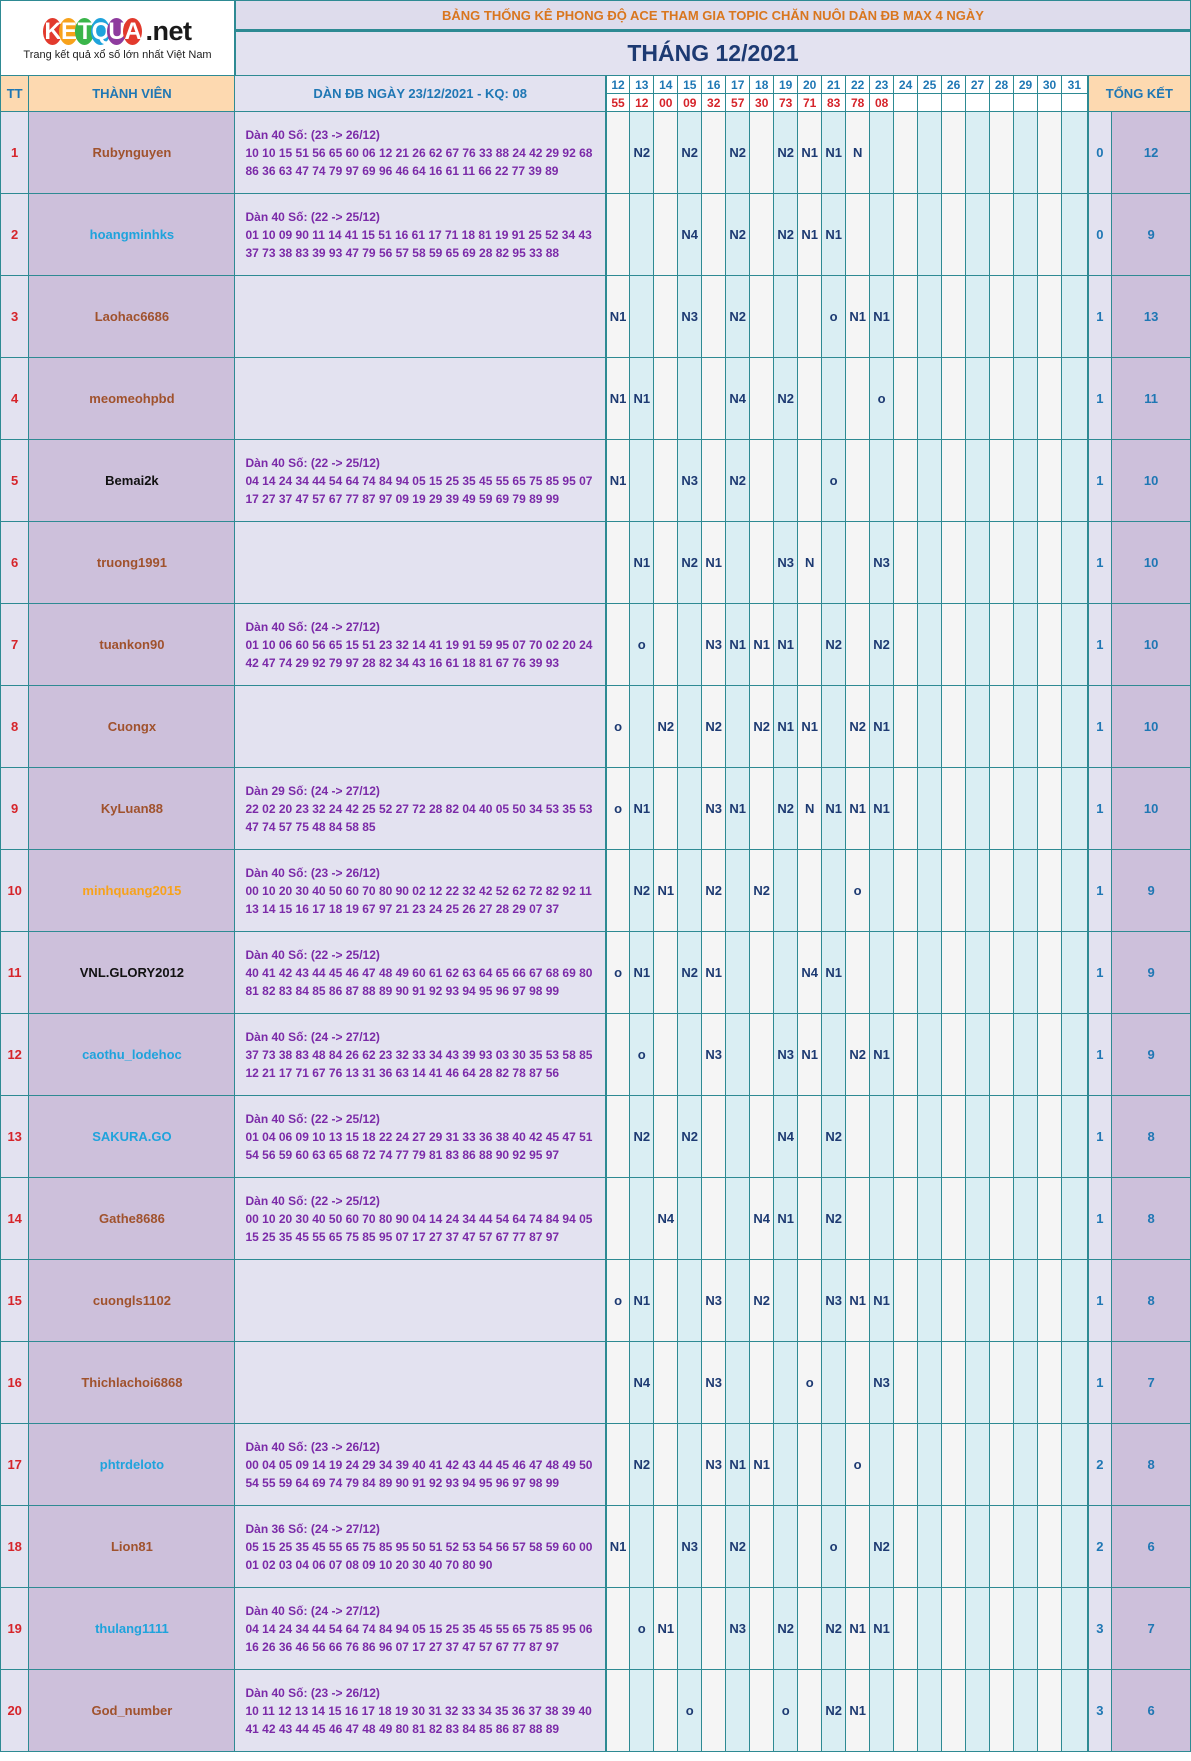  I want to click on row-number: 19, so click(15, 1628).